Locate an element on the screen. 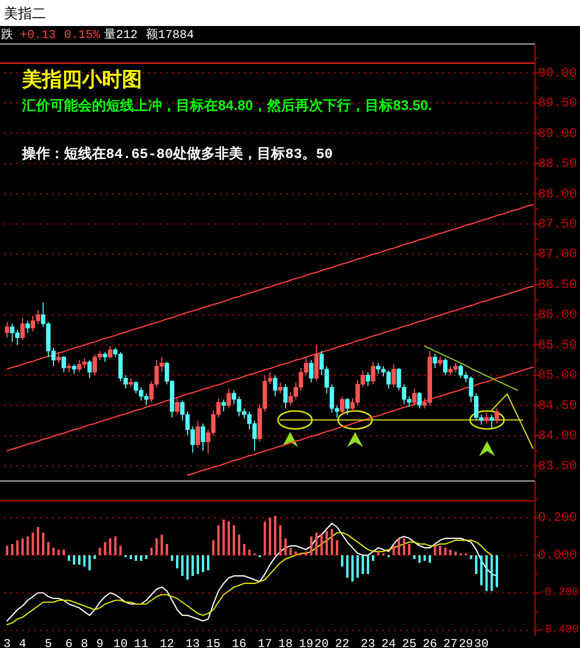  x-tick-label: 20 is located at coordinates (321, 642).